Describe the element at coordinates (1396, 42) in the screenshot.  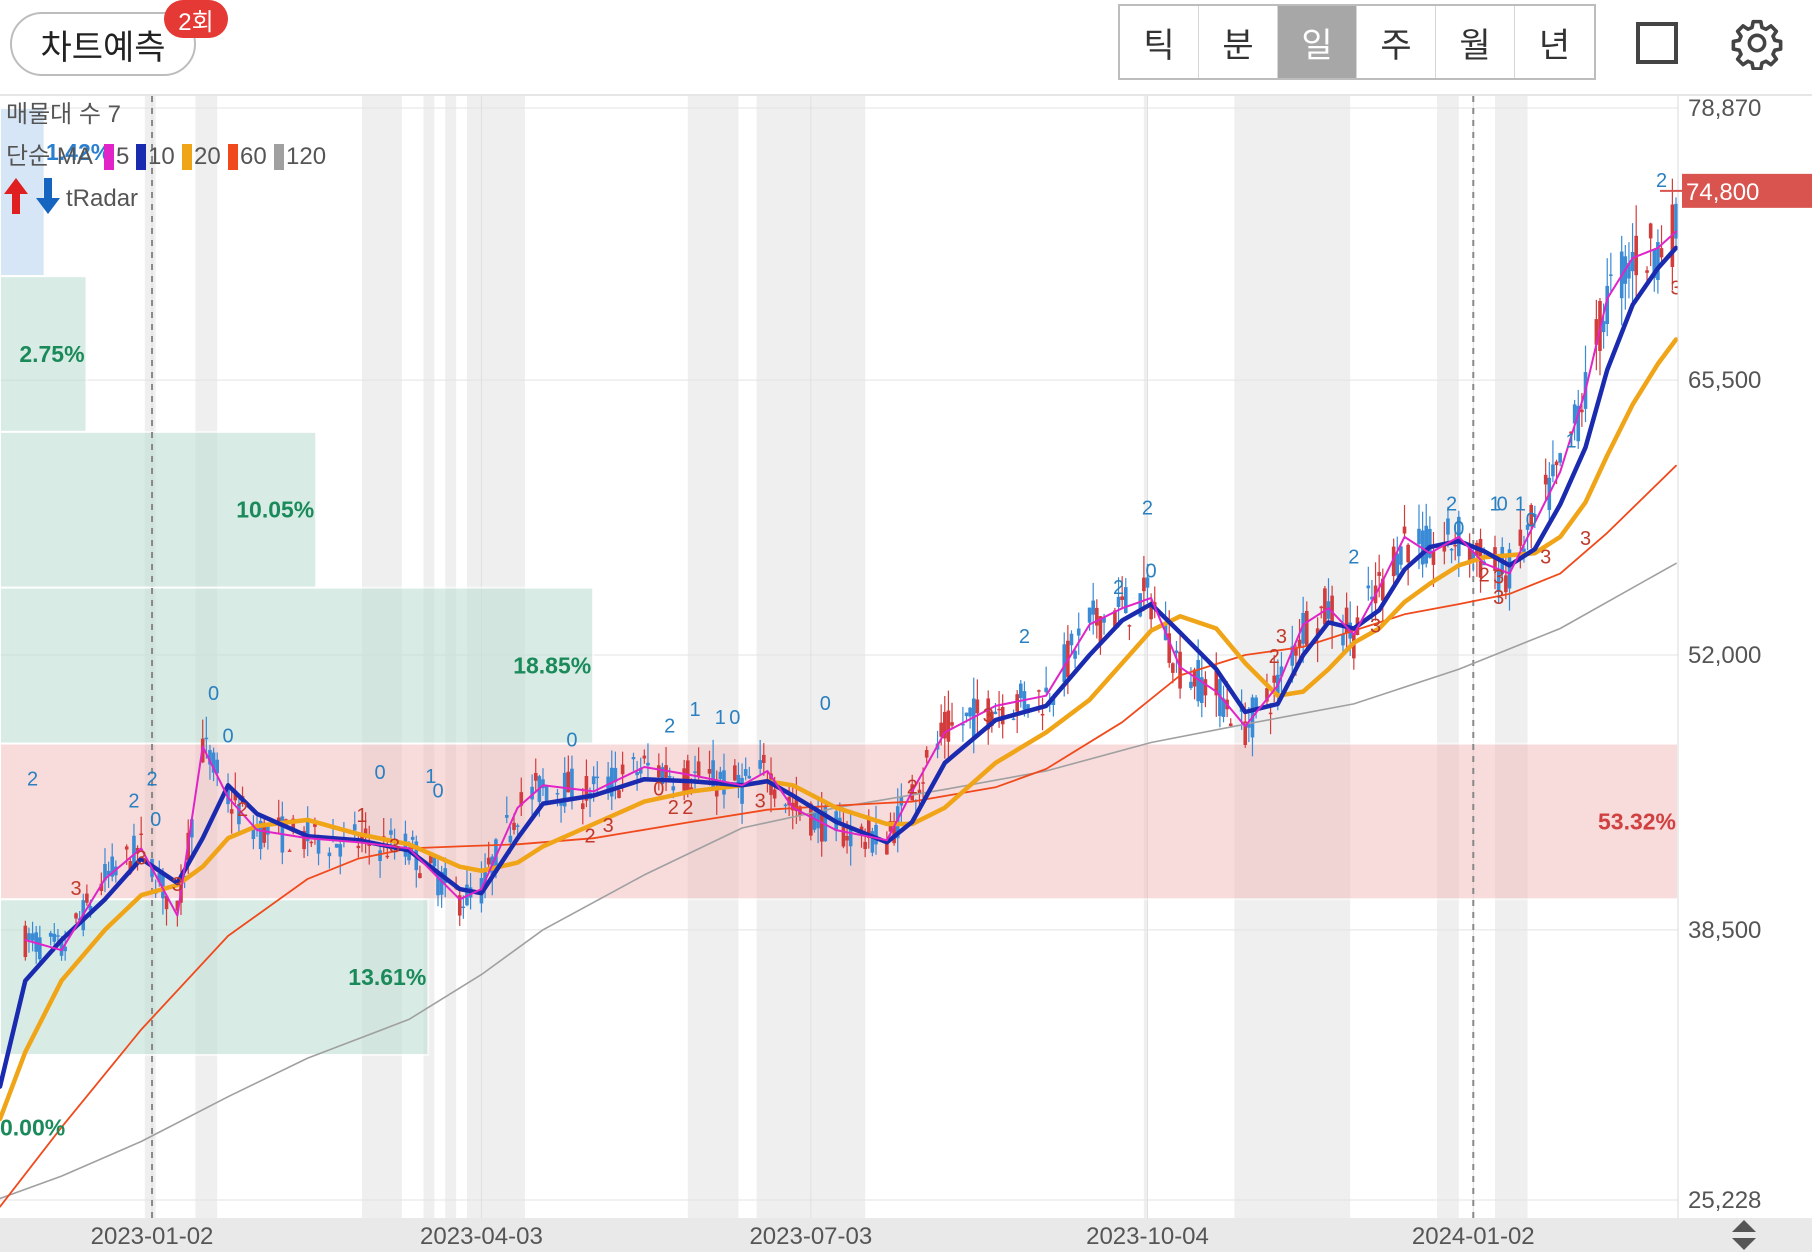
I see `tab-week: 주` at that location.